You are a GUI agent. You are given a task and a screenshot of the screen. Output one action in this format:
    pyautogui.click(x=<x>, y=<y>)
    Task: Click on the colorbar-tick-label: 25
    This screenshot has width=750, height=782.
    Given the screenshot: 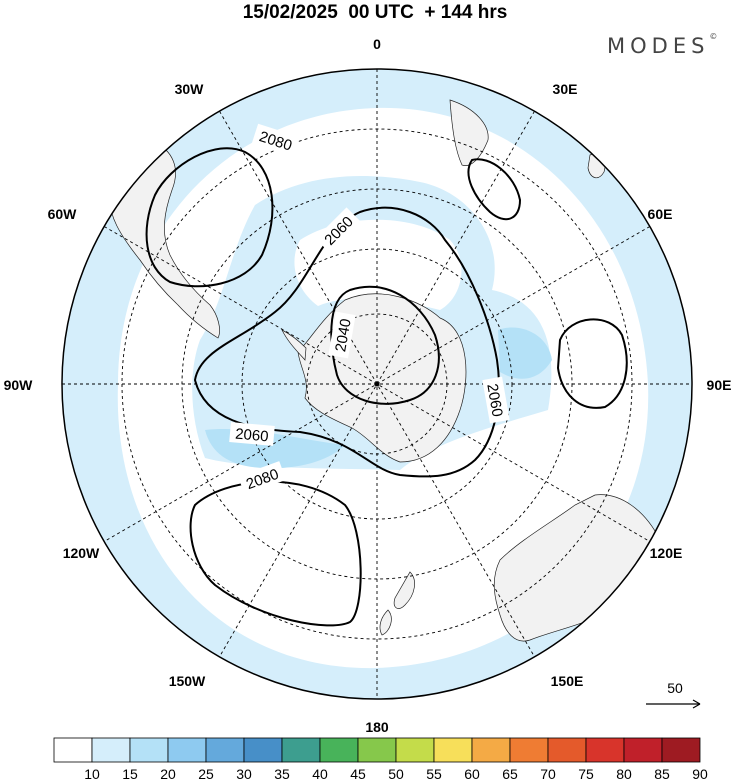 What is the action you would take?
    pyautogui.click(x=206, y=774)
    